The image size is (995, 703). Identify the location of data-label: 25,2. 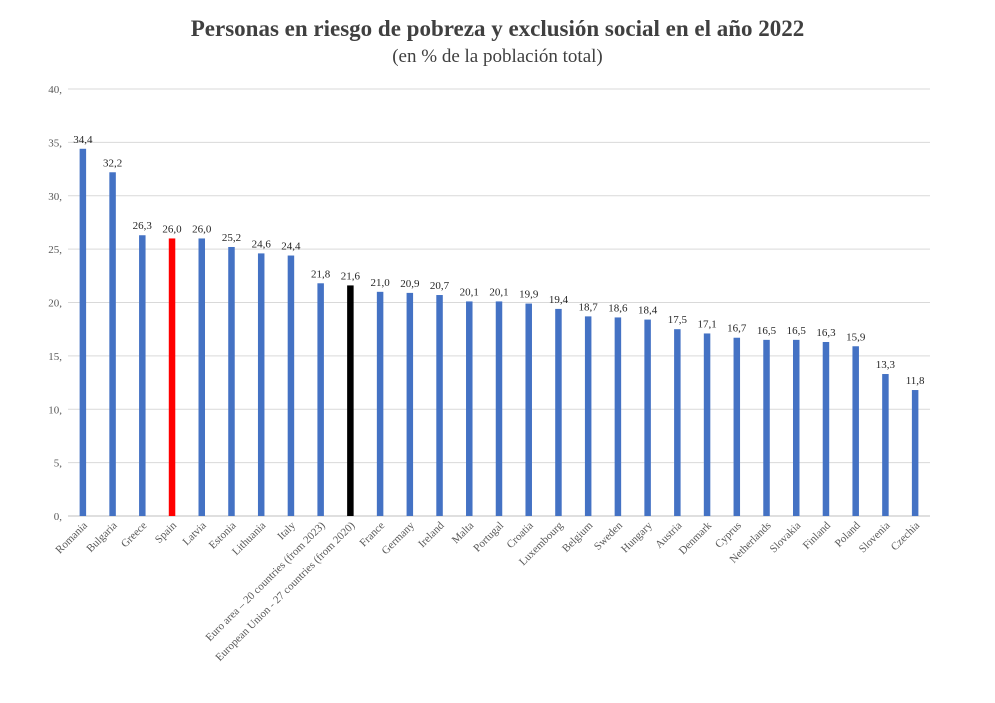
(231, 238).